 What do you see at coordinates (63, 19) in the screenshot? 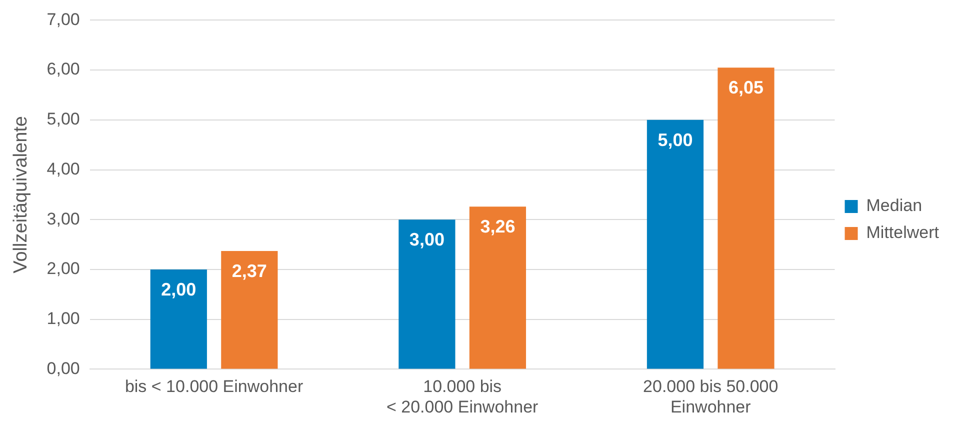
I see `y-tick-label: 7,00` at bounding box center [63, 19].